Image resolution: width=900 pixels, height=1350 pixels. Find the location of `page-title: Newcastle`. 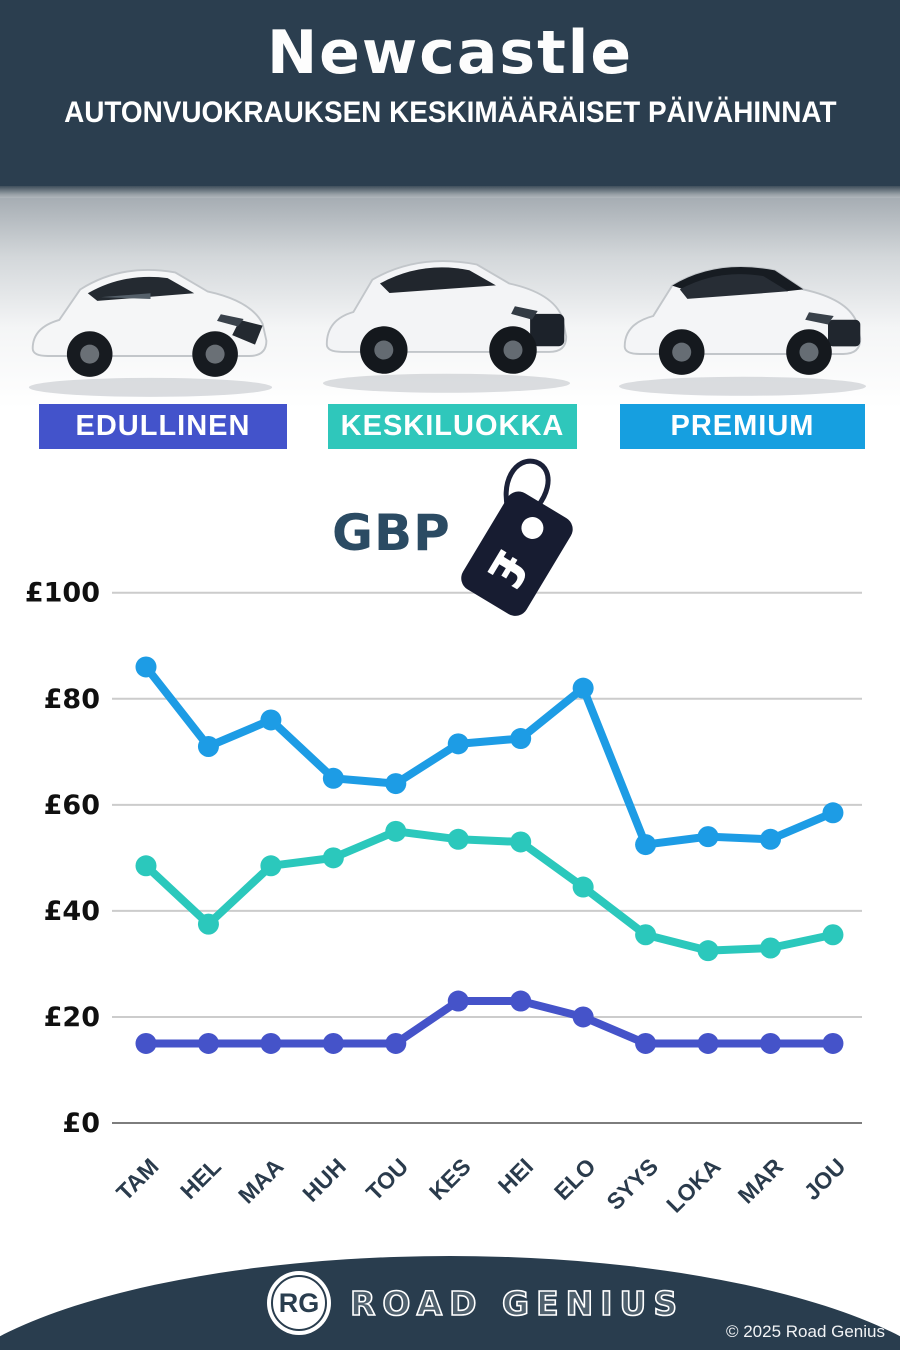

page-title: Newcastle is located at coordinates (450, 53).